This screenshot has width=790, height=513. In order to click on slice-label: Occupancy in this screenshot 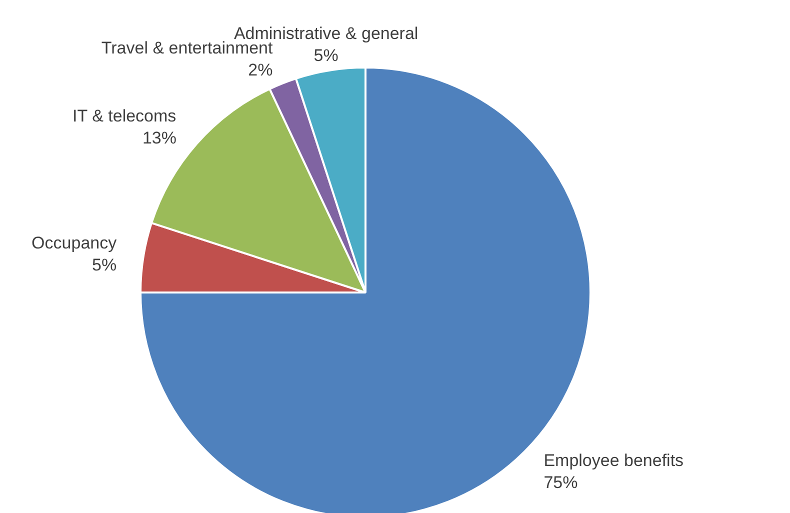, I will do `click(75, 243)`.